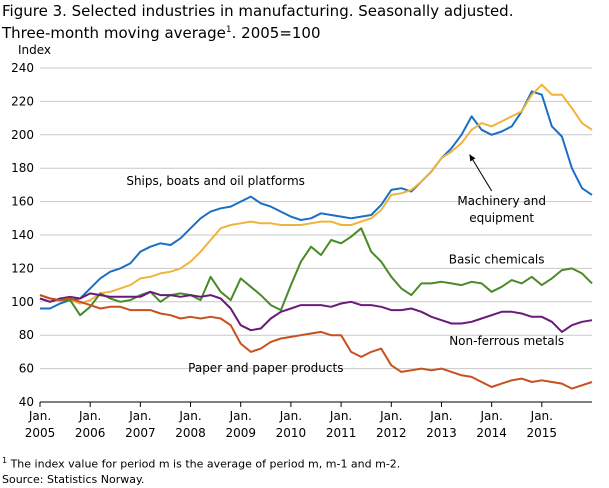 The height and width of the screenshot is (488, 609). Describe the element at coordinates (140, 433) in the screenshot. I see `x-tick-year: 2007` at that location.